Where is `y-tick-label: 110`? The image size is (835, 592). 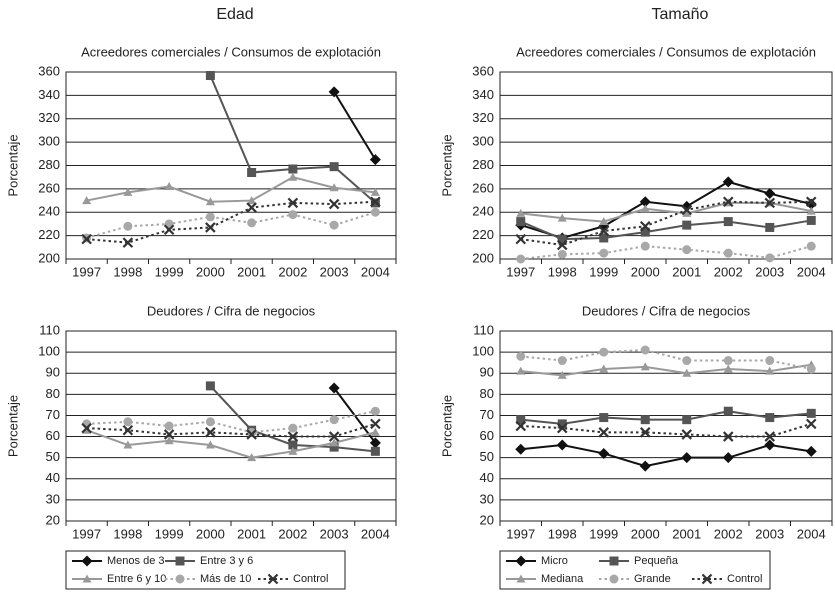 y-tick-label: 110 is located at coordinates (49, 329).